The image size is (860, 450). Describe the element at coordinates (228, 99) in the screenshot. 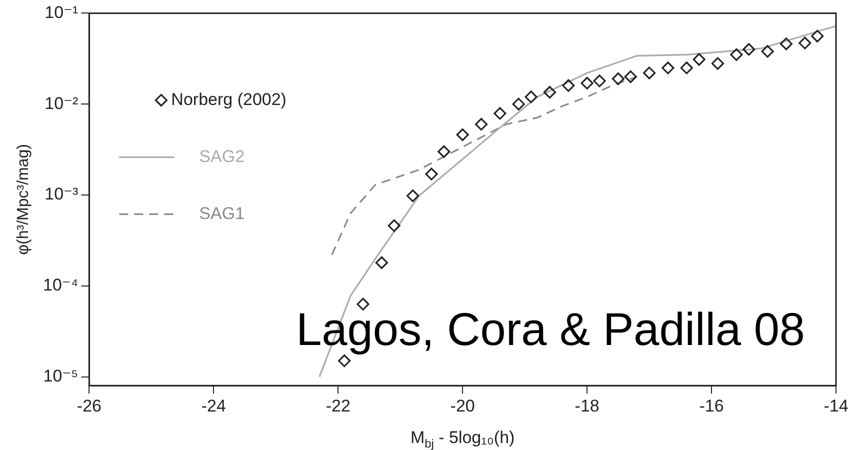

I see `legend-label: Norberg (2002)` at that location.